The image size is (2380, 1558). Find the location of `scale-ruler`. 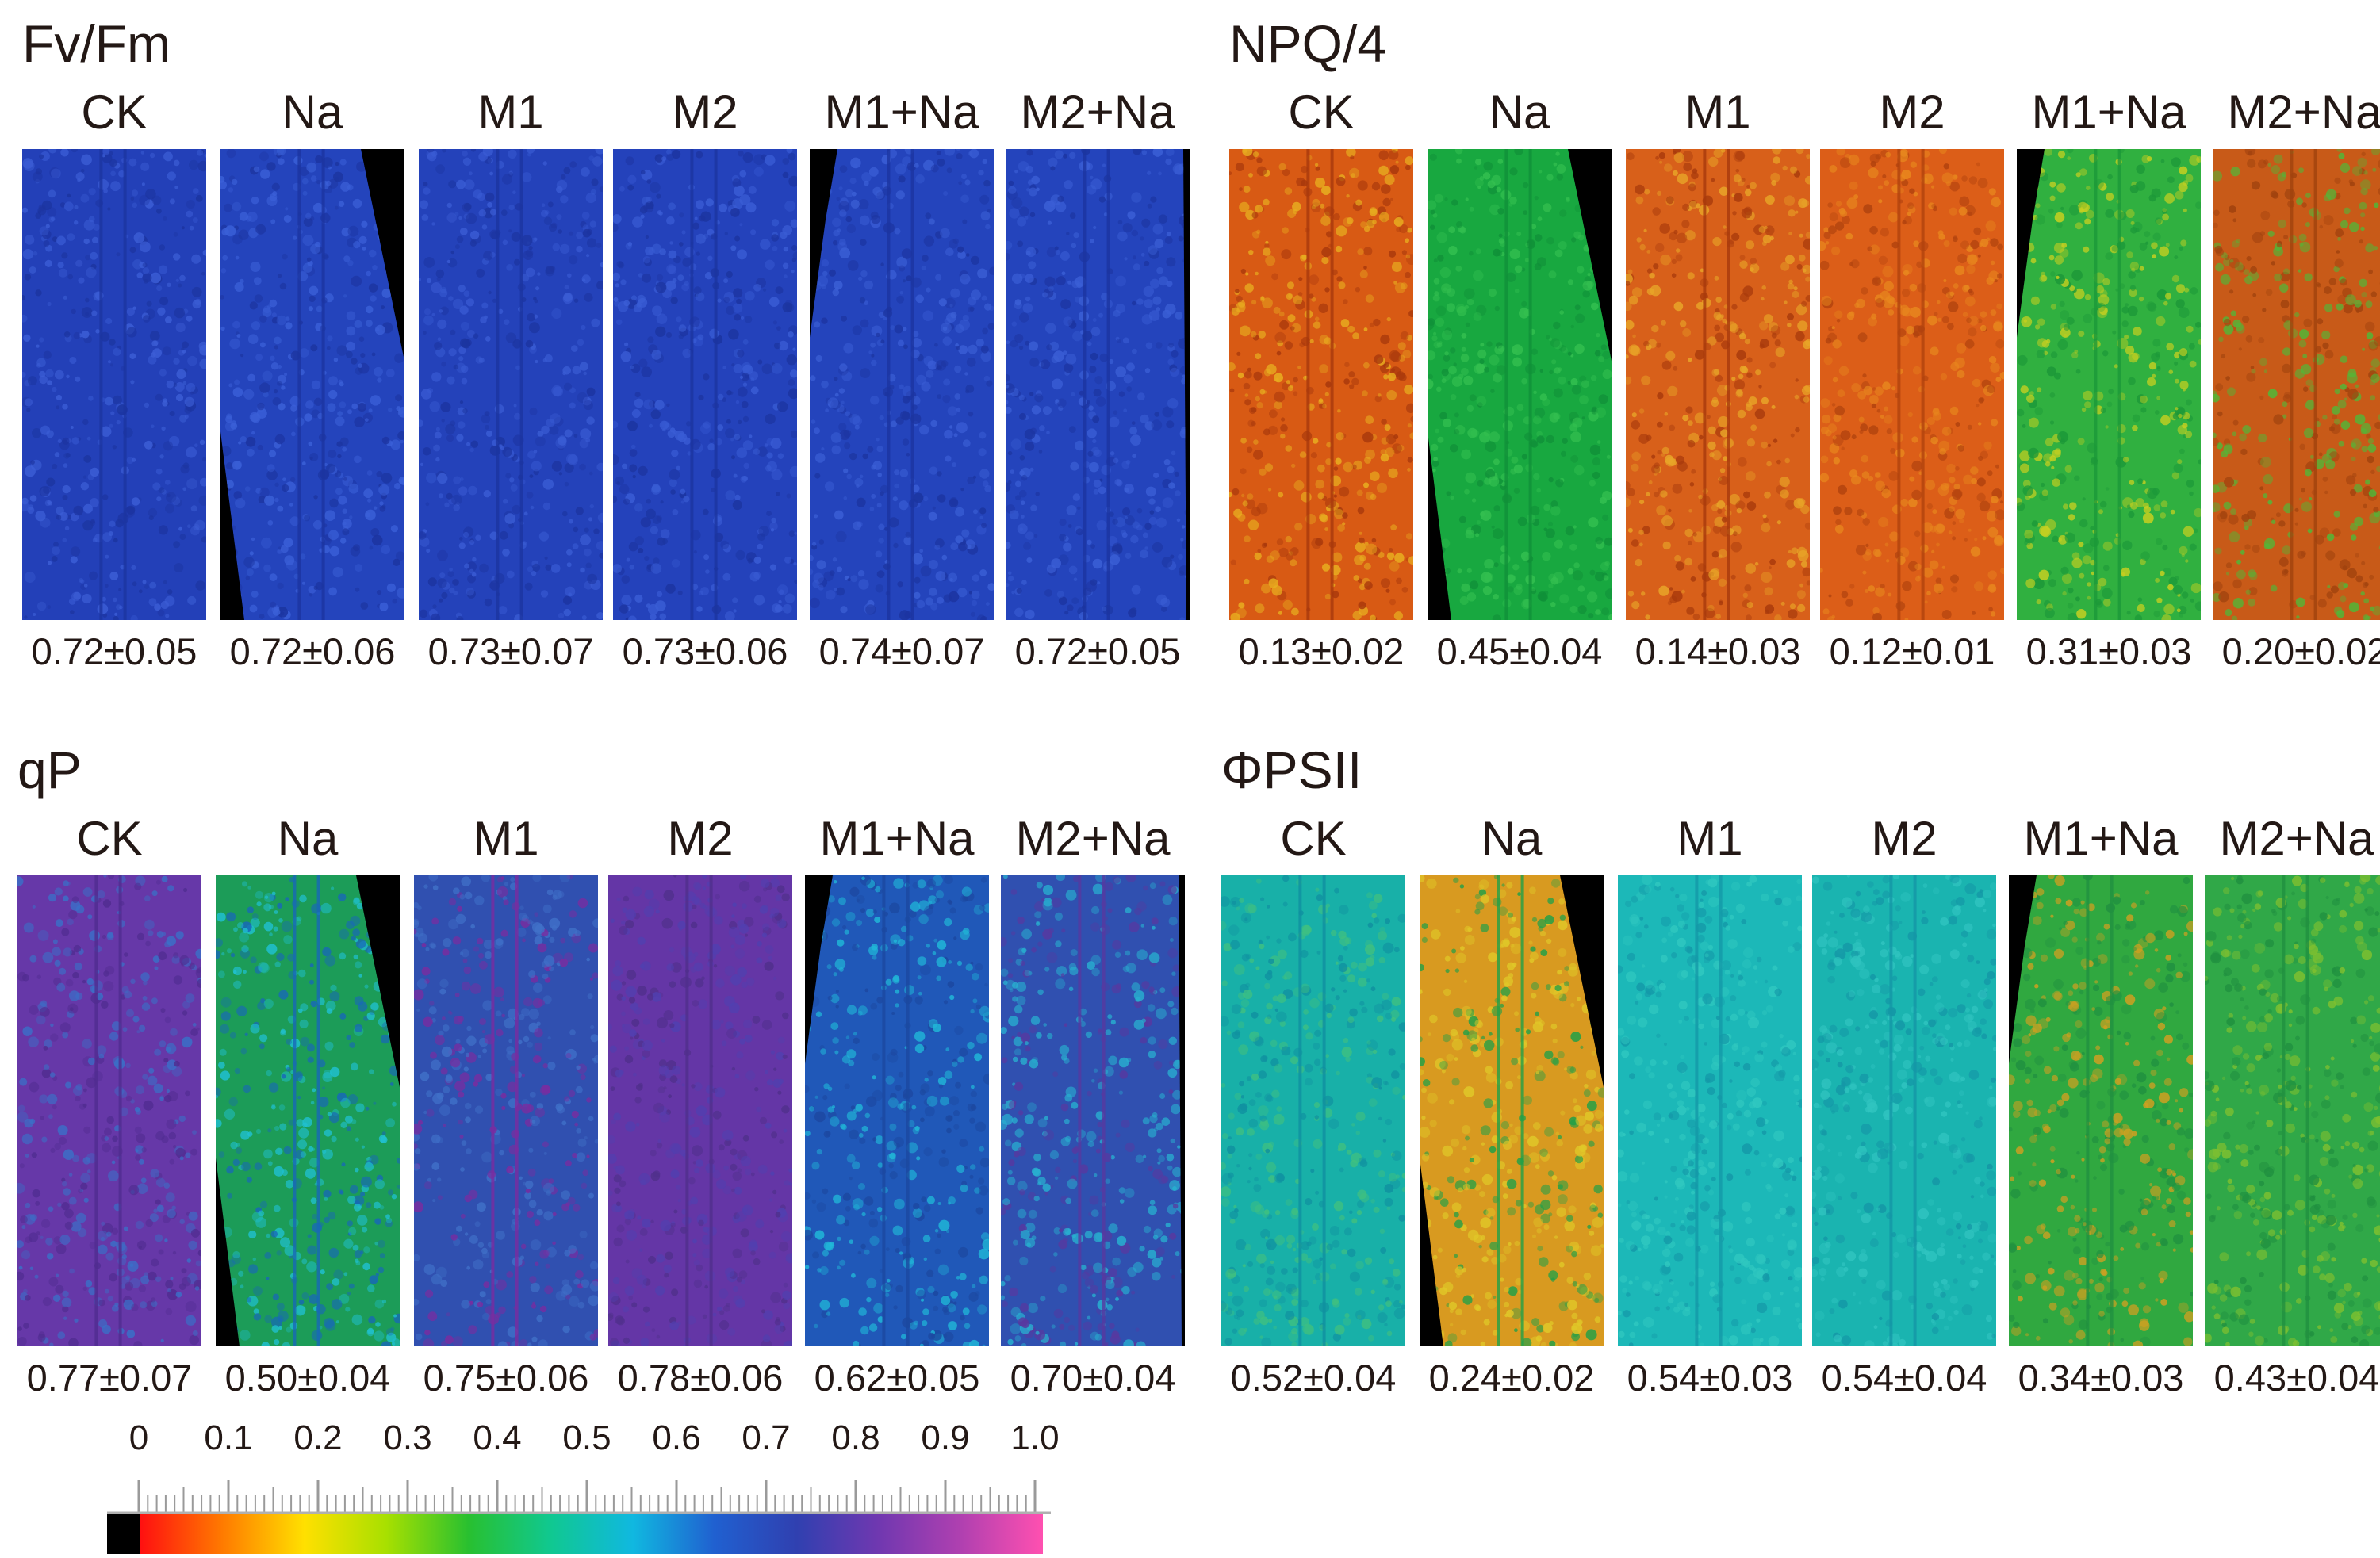

scale-ruler is located at coordinates (579, 1497).